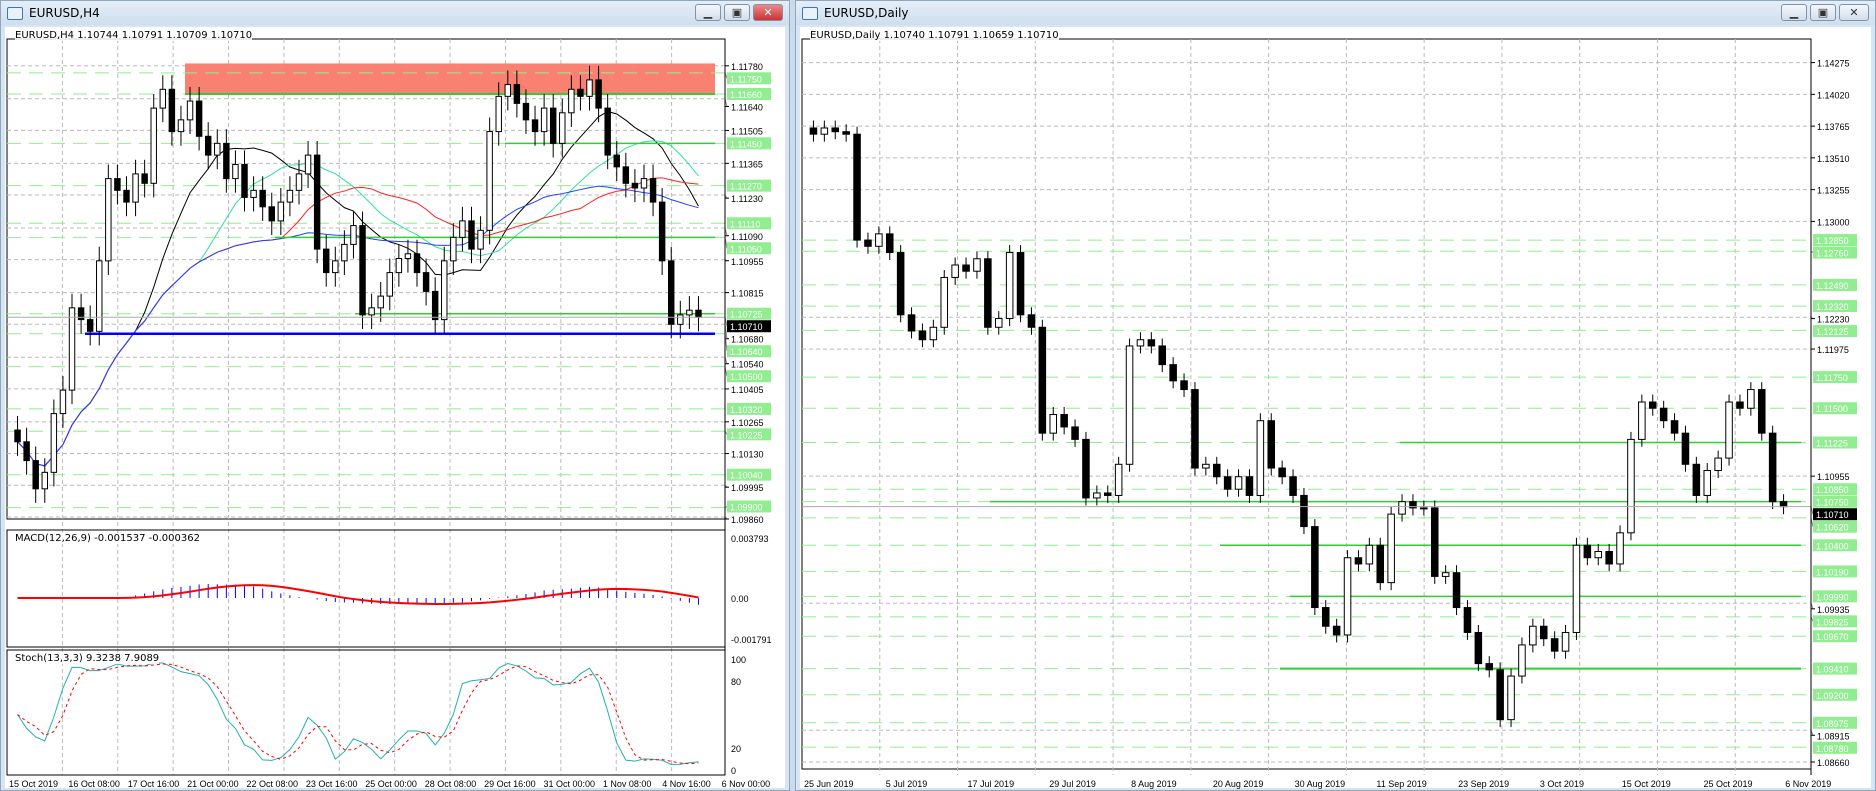  Describe the element at coordinates (747, 108) in the screenshot. I see `price-axis-label: 1.11640` at that location.